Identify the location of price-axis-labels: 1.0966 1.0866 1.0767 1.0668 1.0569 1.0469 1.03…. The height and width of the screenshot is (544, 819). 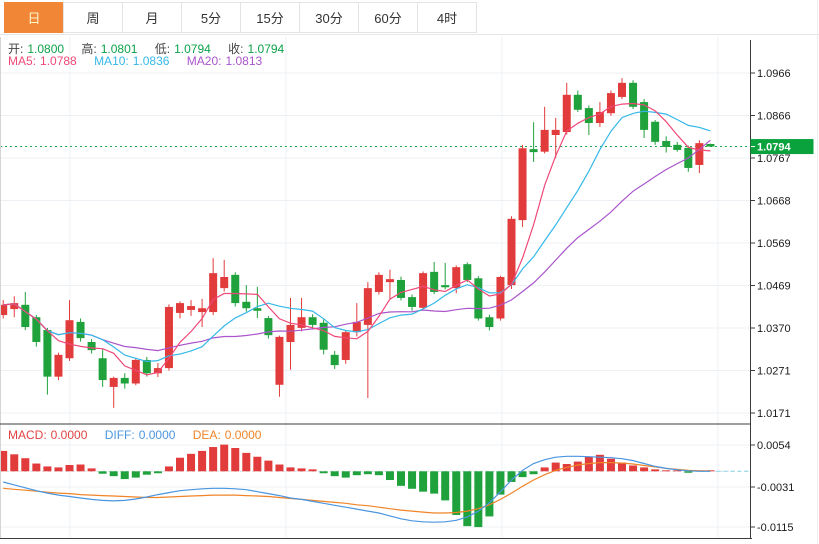
(772, 301).